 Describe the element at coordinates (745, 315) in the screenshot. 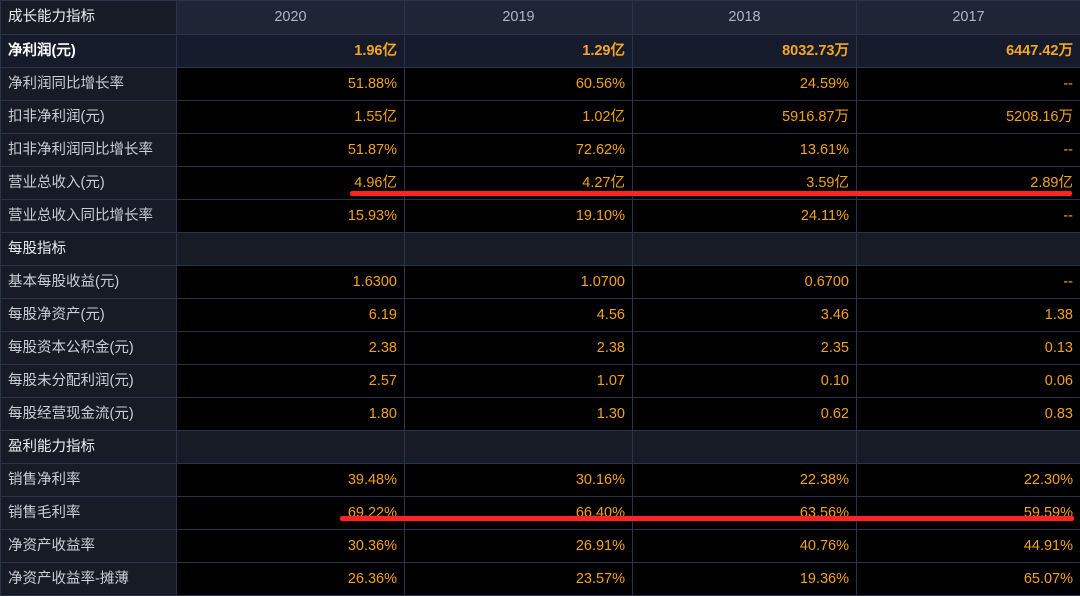

I see `value-cell: 3.46` at that location.